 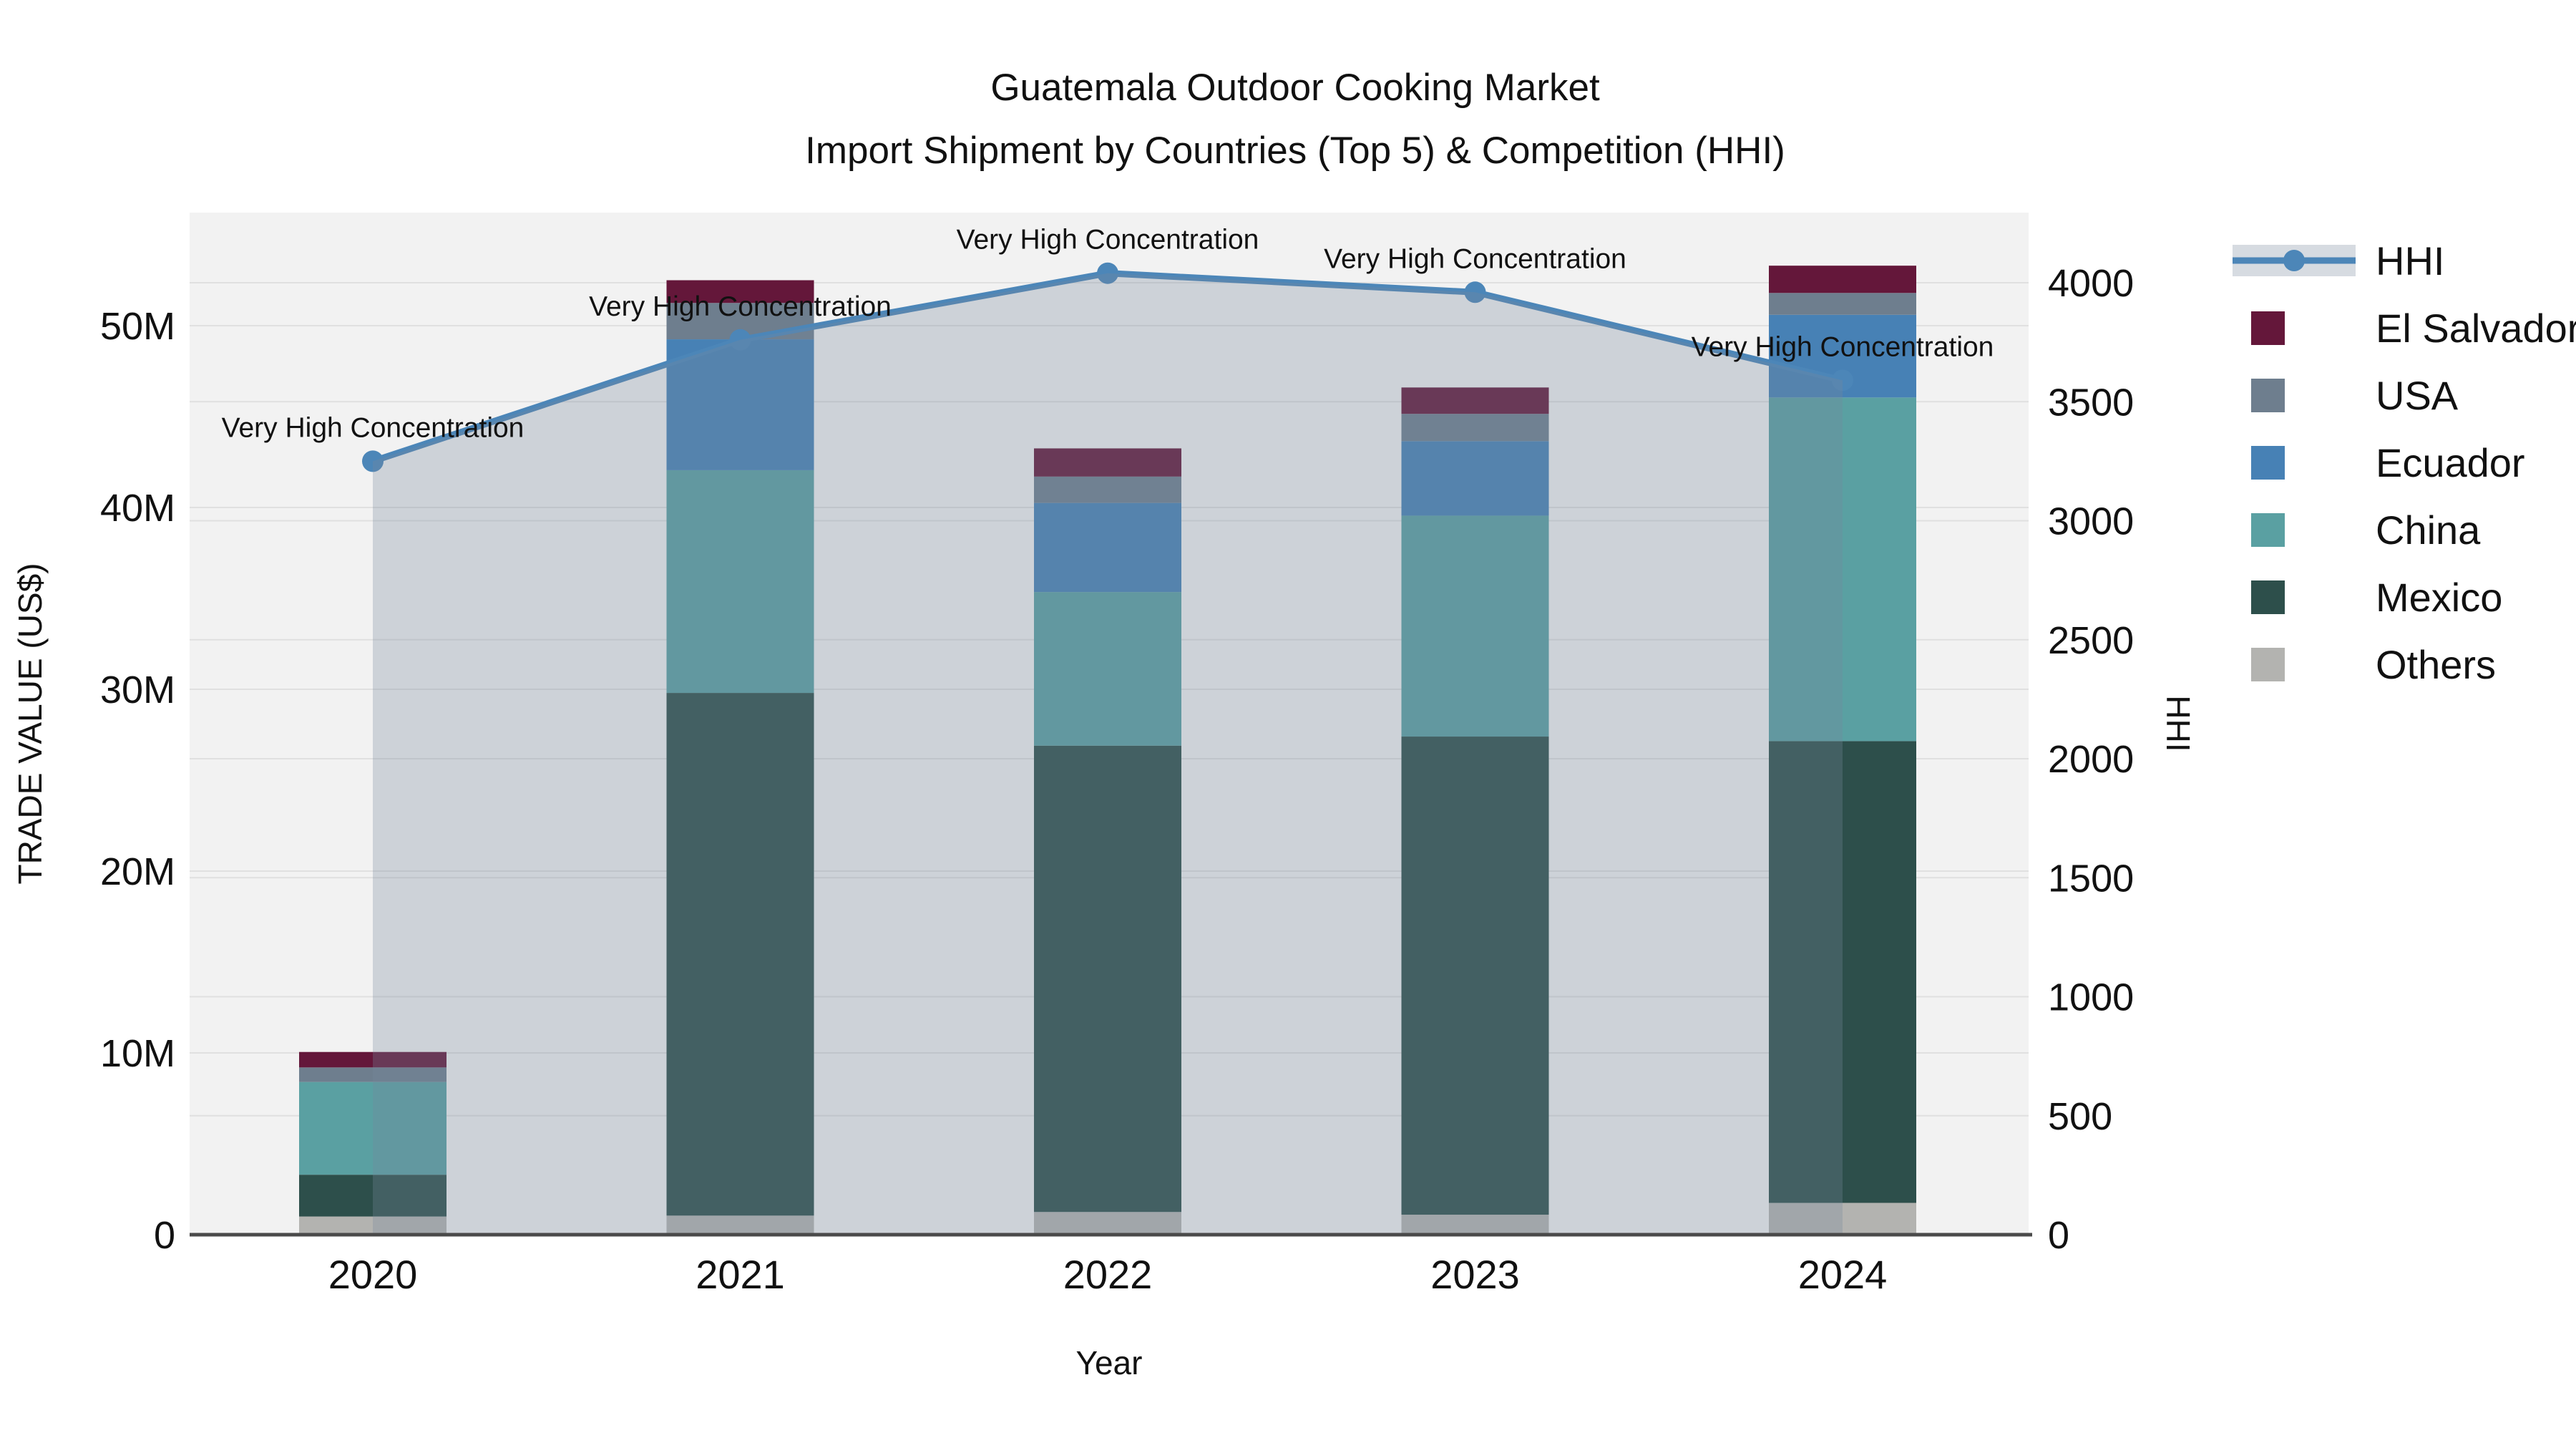 What do you see at coordinates (2366, 530) in the screenshot?
I see `legend-item-china: China` at bounding box center [2366, 530].